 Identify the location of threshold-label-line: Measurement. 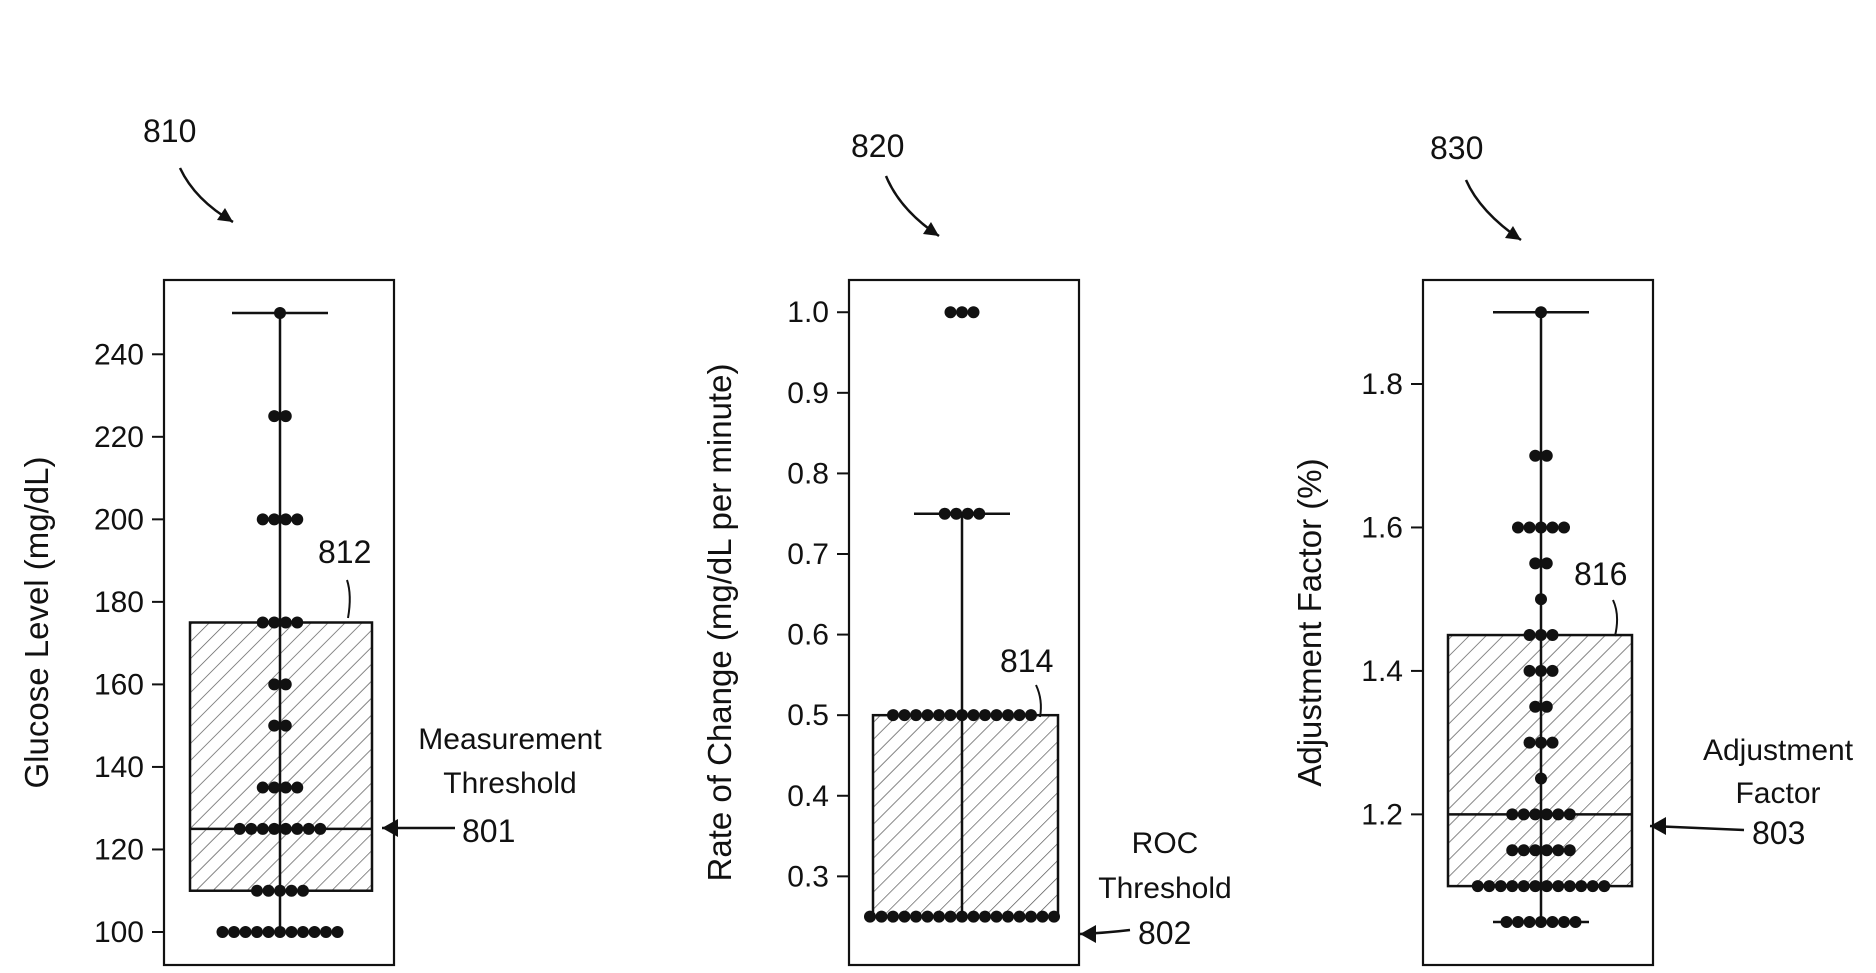
(510, 739).